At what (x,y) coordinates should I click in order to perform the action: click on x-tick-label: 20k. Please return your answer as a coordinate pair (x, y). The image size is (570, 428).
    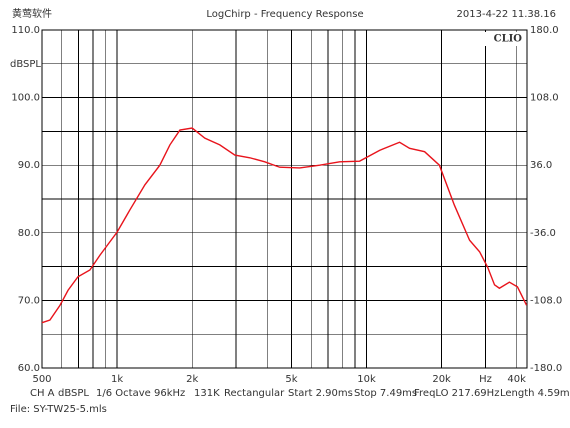
    Looking at the image, I should click on (441, 379).